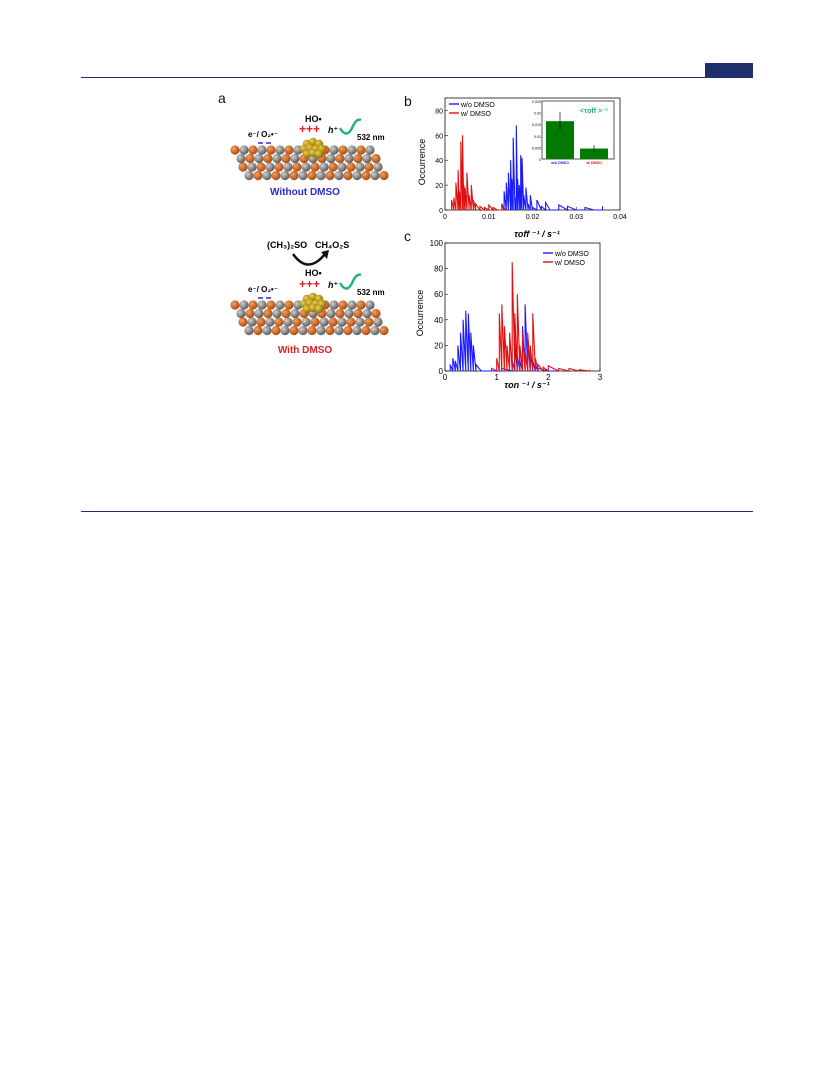  Describe the element at coordinates (537, 114) in the screenshot. I see `inset-y-tick-label: 0.02` at that location.